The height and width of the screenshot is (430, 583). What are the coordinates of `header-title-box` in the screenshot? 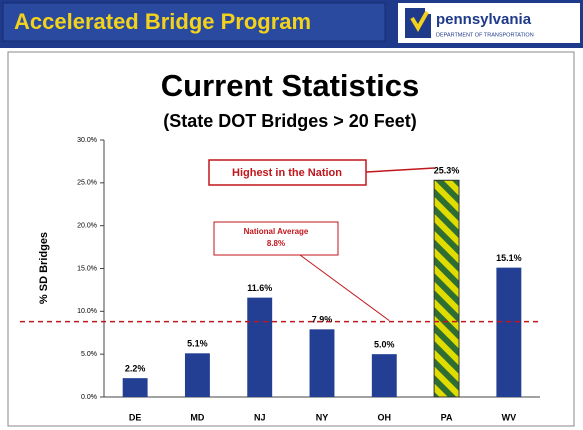 It's located at (194, 22).